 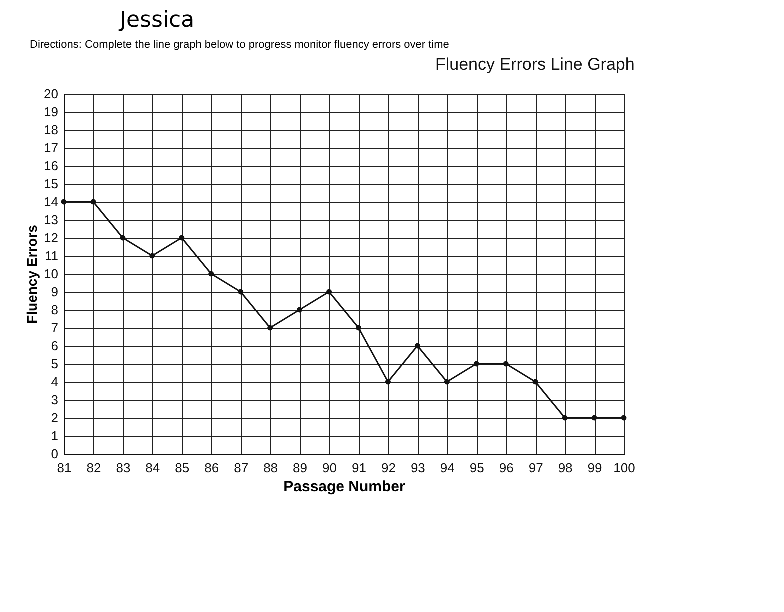 What do you see at coordinates (447, 468) in the screenshot?
I see `x-tick-label: 94` at bounding box center [447, 468].